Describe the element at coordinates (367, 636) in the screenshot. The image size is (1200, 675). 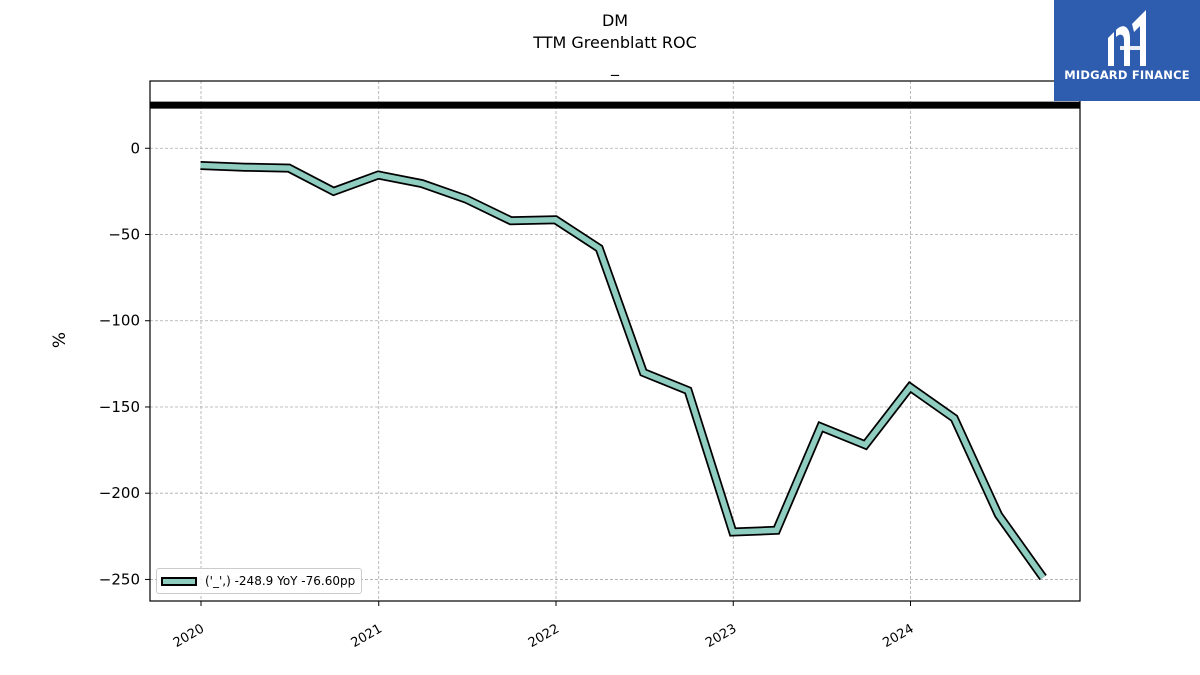
I see `x-tick-label: 2021` at that location.